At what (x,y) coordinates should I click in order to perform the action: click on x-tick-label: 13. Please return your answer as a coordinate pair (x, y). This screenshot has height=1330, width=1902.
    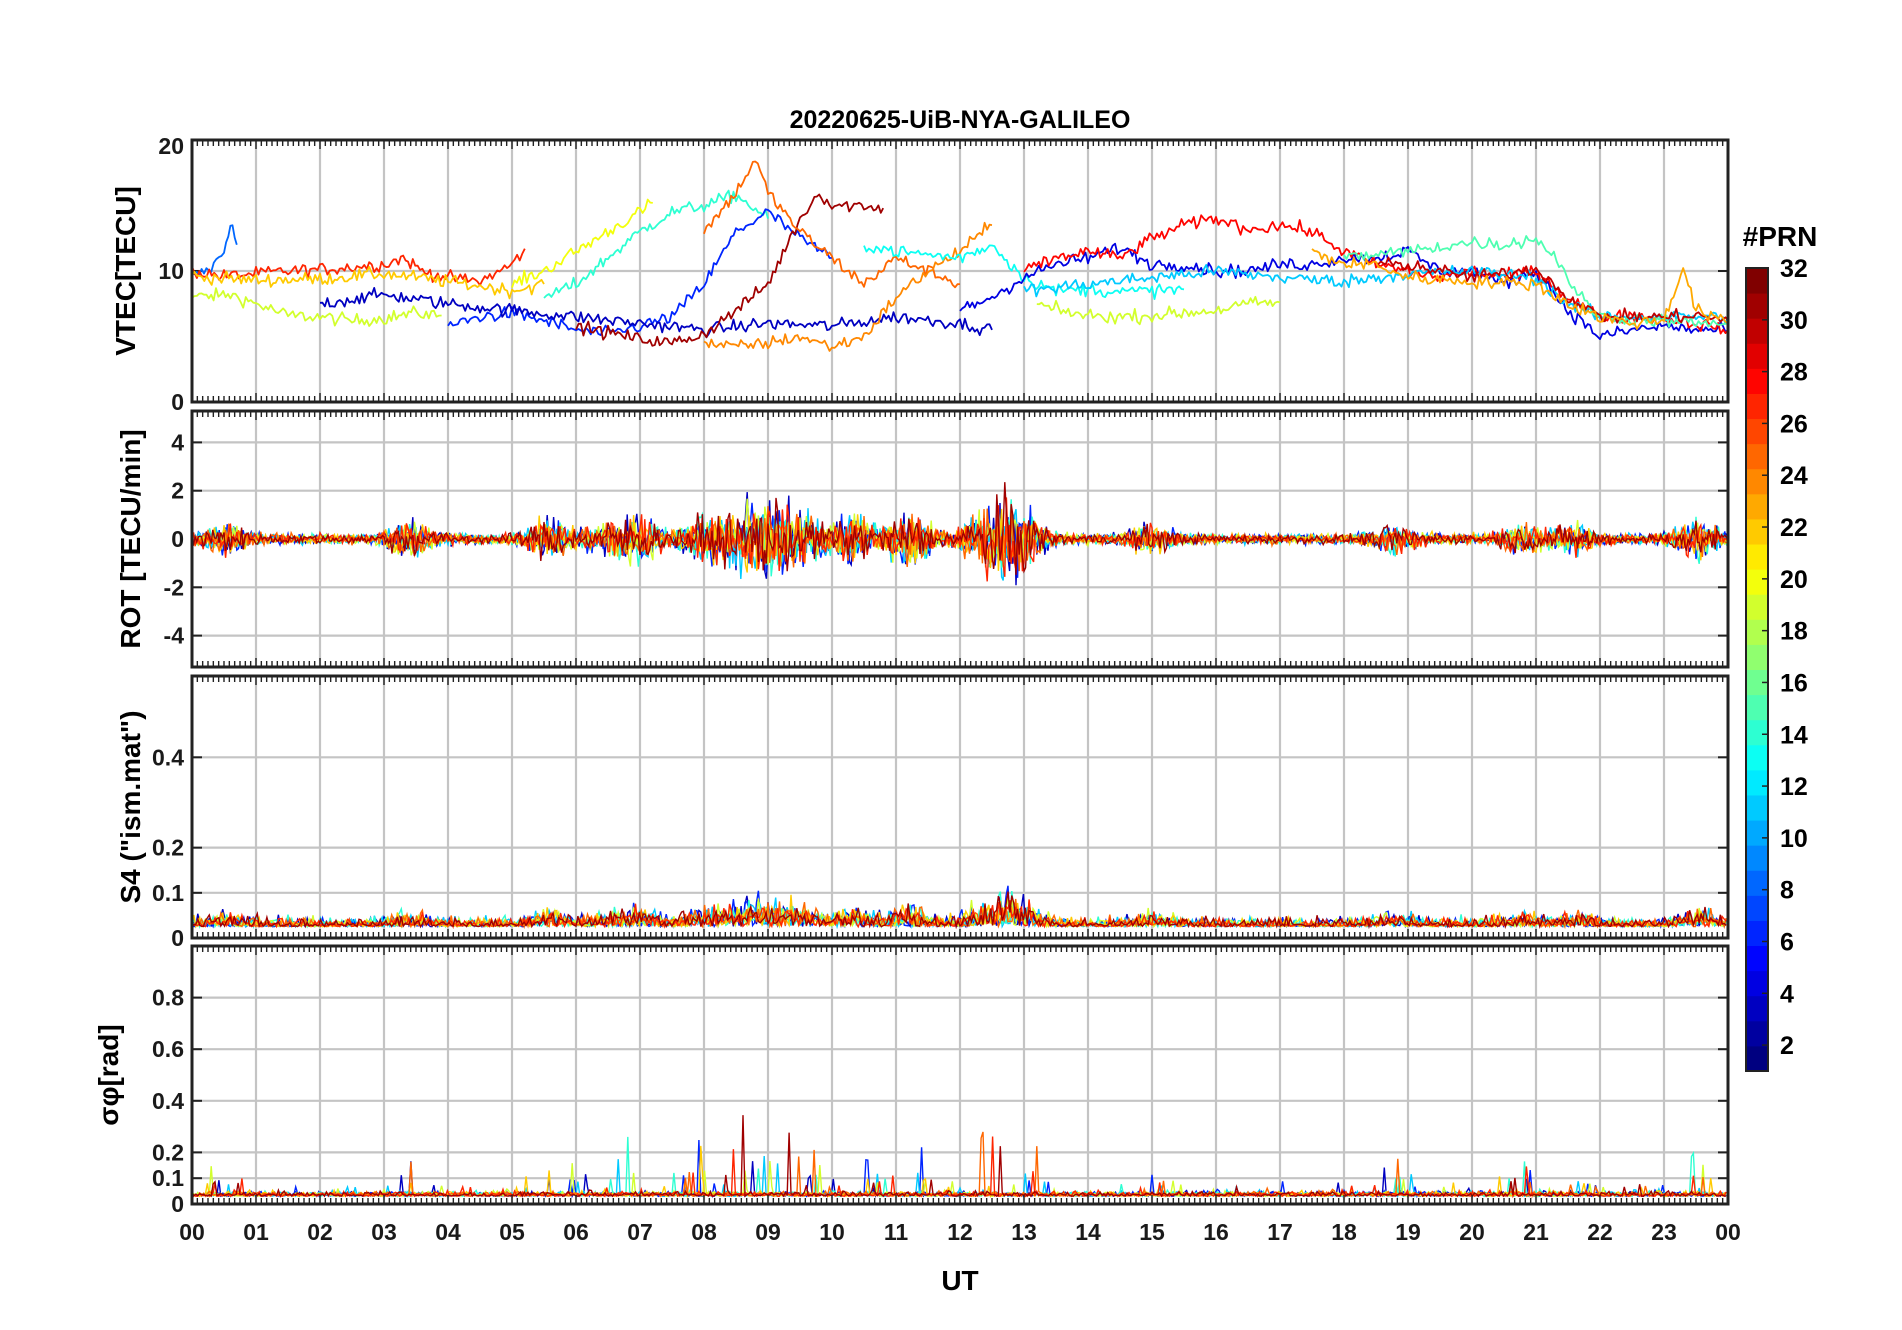
    Looking at the image, I should click on (1024, 1232).